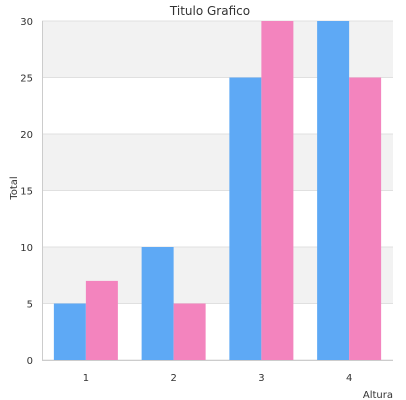 This screenshot has width=406, height=400. Describe the element at coordinates (30, 361) in the screenshot. I see `y-tick-label: 0` at that location.